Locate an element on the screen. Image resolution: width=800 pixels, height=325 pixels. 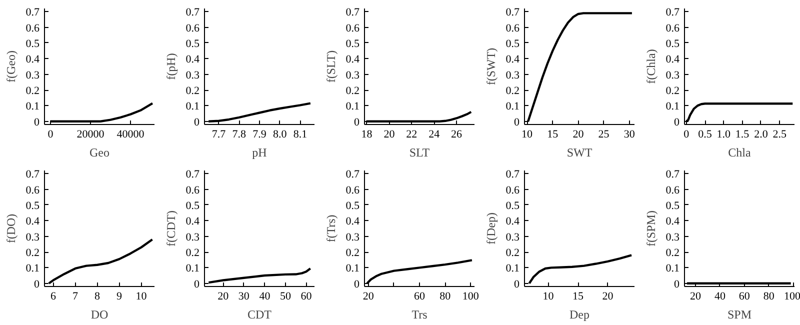
x-tick-label: 7 is located at coordinates (75, 296).